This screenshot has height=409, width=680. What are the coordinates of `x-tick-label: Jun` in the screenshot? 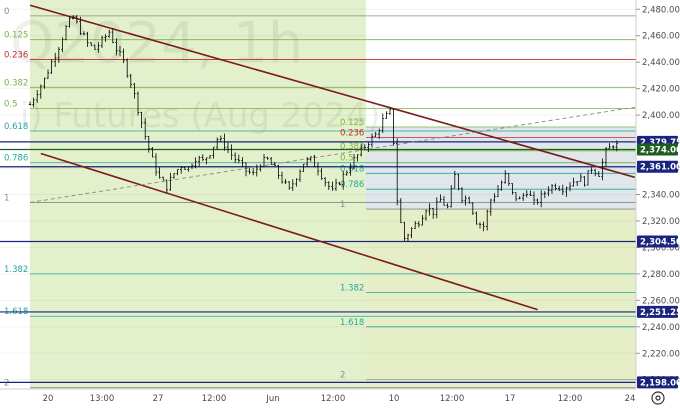 It's located at (272, 399).